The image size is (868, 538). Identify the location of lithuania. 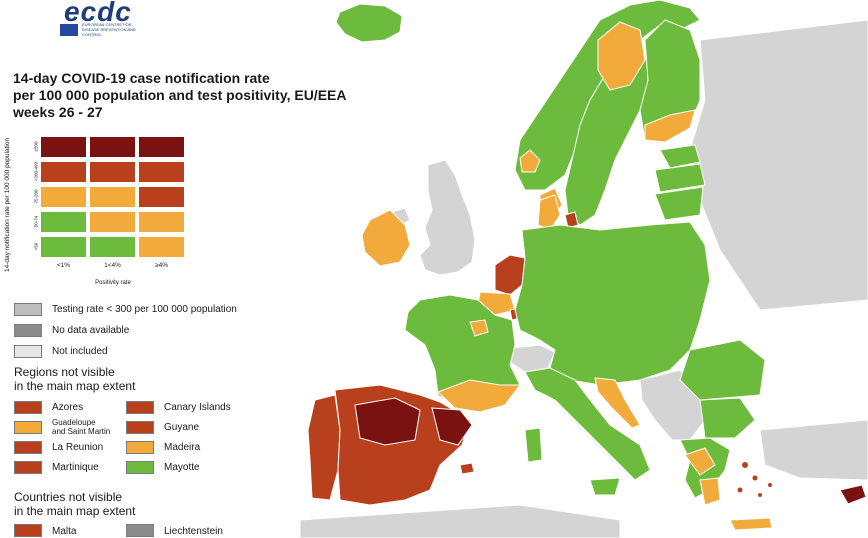
(679, 203).